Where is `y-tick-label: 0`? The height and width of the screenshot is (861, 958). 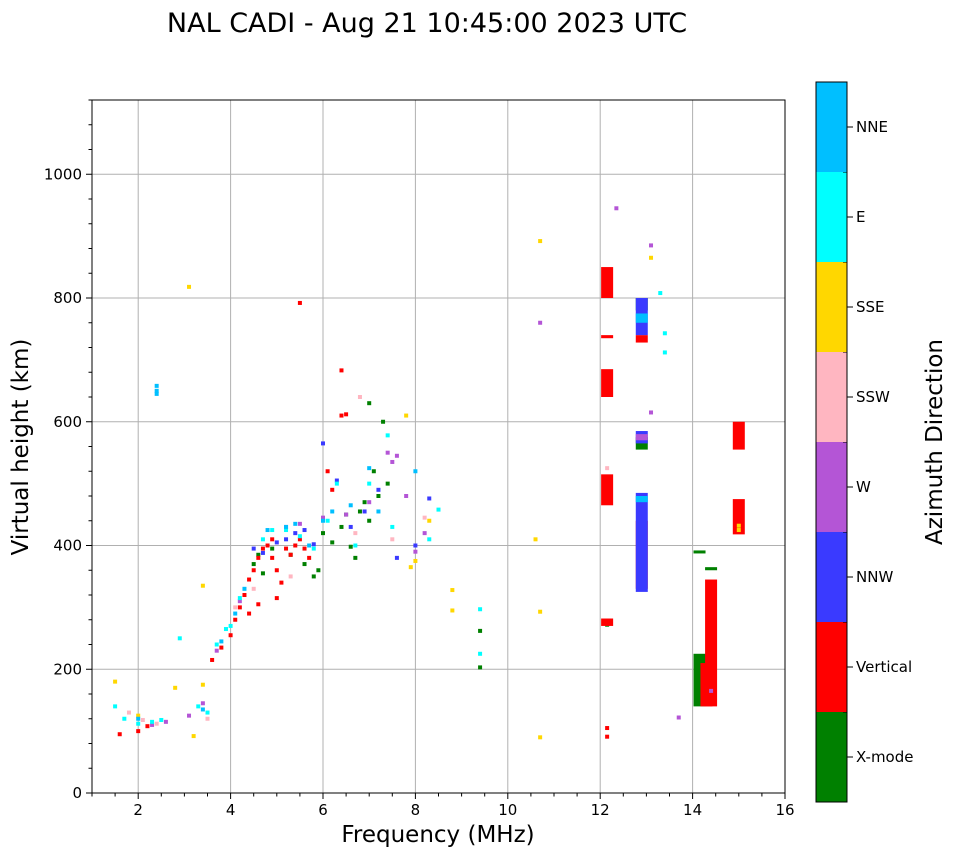
y-tick-label: 0 is located at coordinates (77, 793).